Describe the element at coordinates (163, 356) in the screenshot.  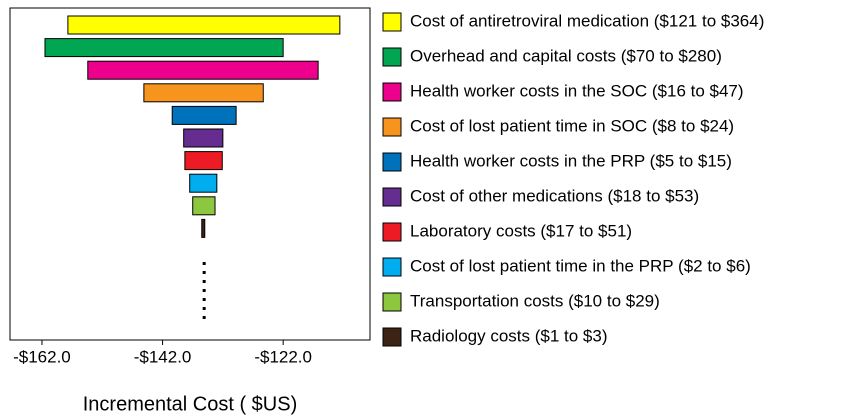
I see `x-tick-label: -$142.0` at that location.